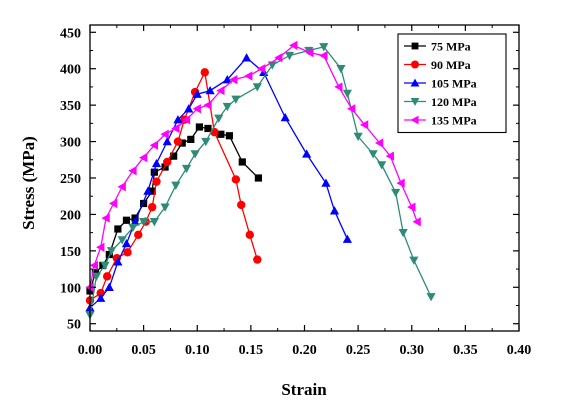 Image resolution: width=577 pixels, height=402 pixels. Describe the element at coordinates (304, 350) in the screenshot. I see `x-tick-label: 0.20` at that location.